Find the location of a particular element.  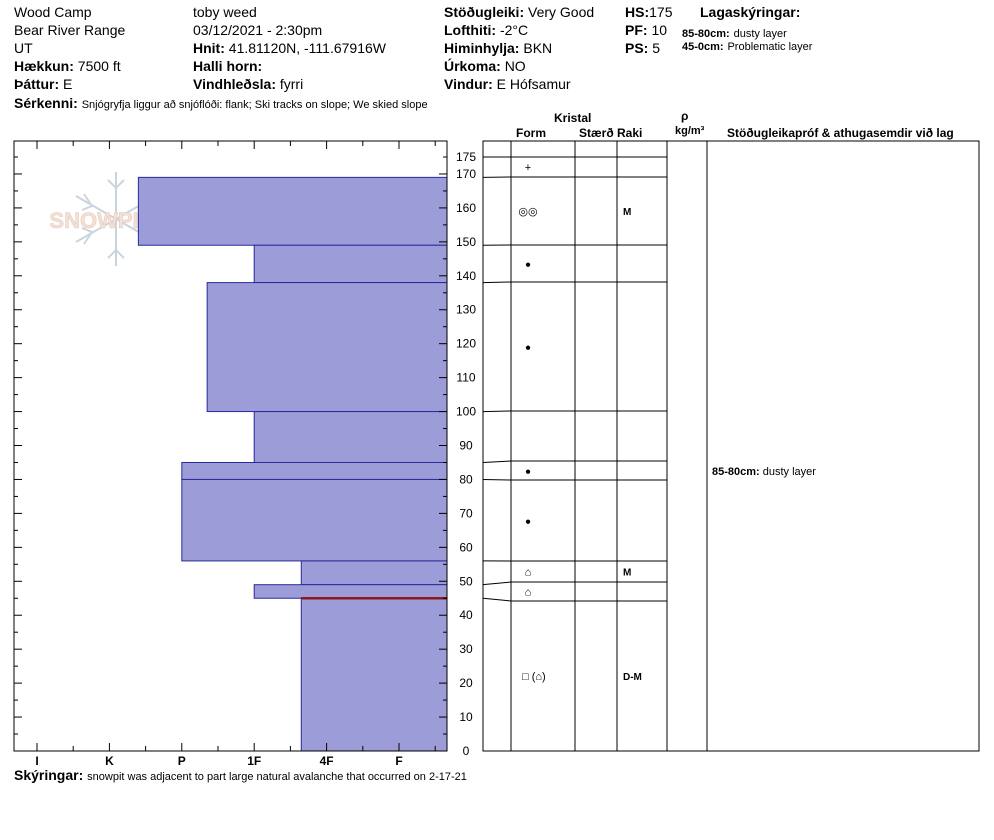

air-temp-value: -2°C is located at coordinates (514, 30).